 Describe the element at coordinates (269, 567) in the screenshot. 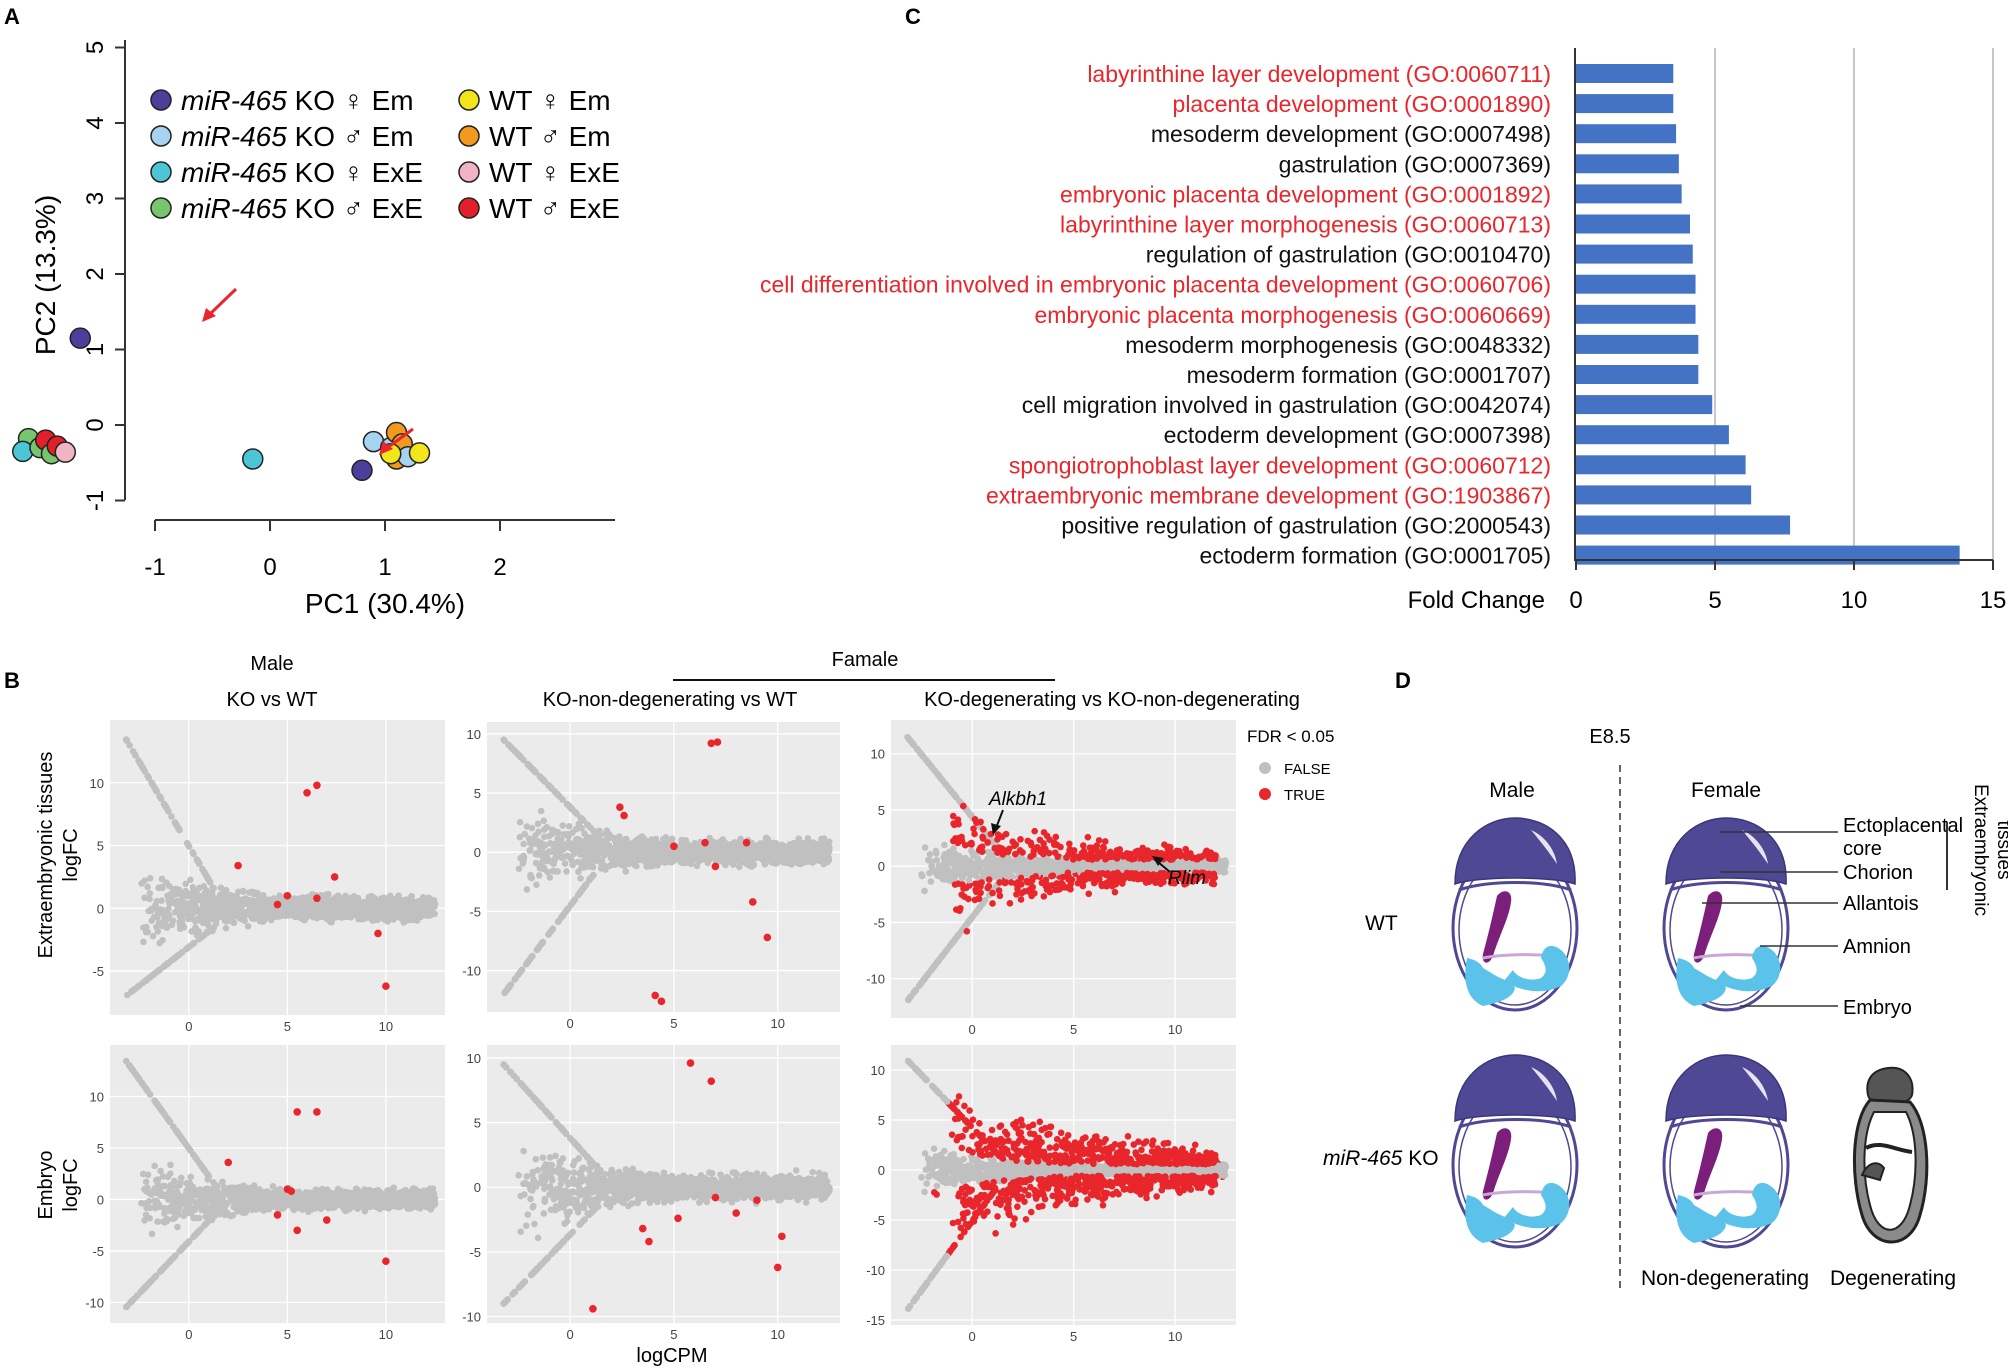

I see `pca-x-tick-label: 0` at that location.